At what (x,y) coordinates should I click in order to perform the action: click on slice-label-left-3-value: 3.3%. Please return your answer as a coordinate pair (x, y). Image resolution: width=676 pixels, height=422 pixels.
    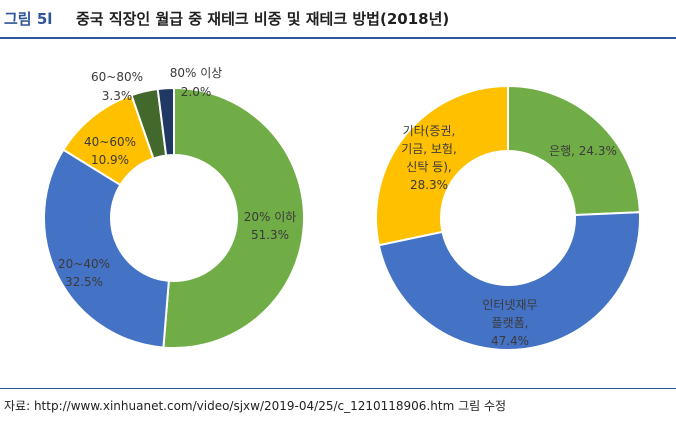
    Looking at the image, I should click on (117, 96).